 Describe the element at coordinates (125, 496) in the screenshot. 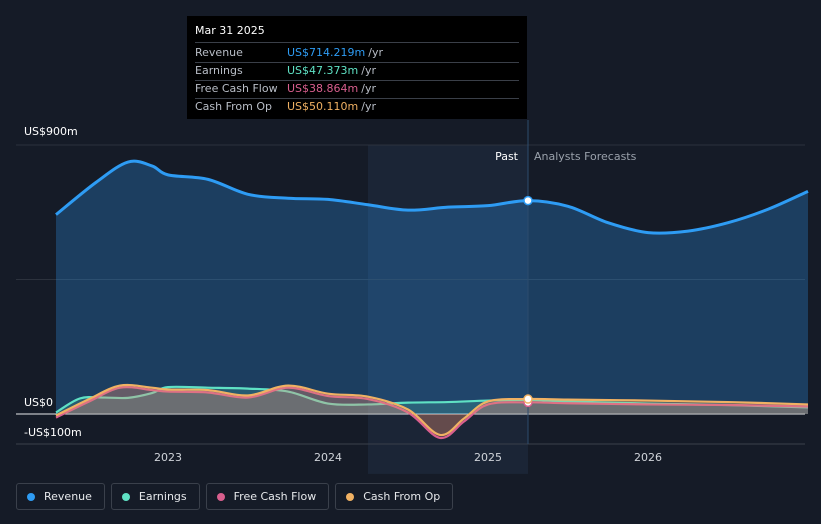

I see `earnings-dot-icon` at that location.